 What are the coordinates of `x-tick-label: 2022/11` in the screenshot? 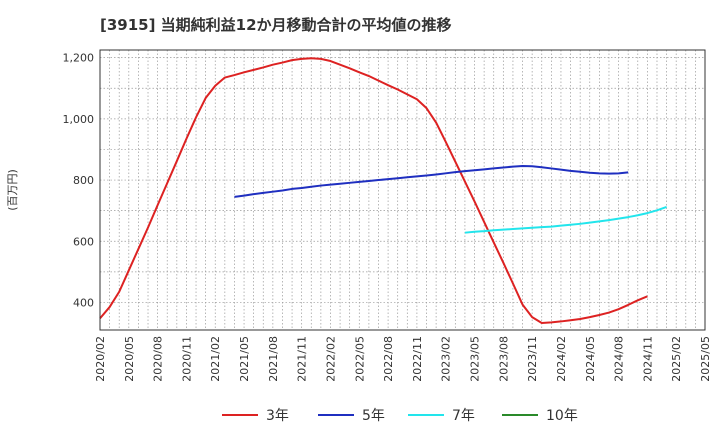 It's located at (417, 359).